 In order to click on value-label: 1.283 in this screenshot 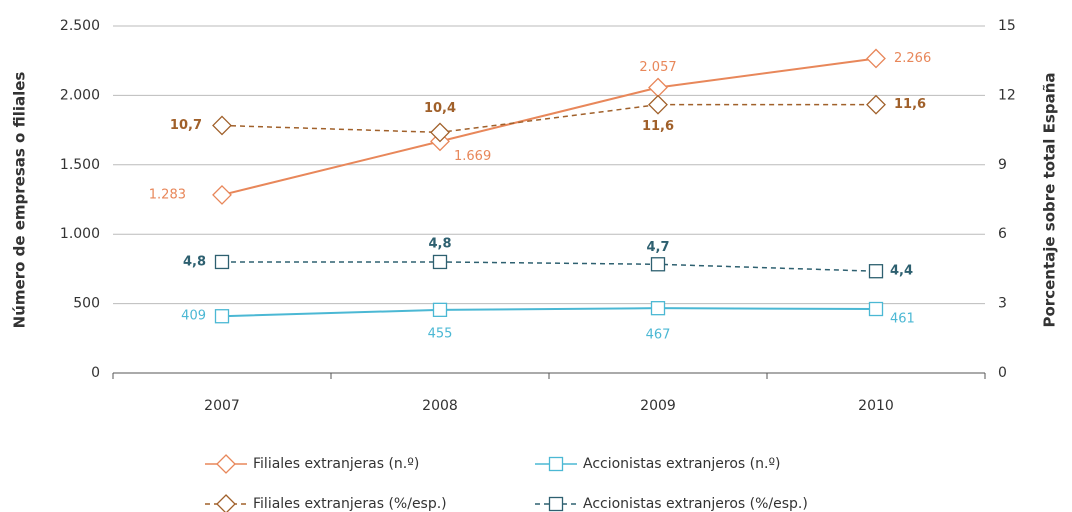, I will do `click(167, 194)`.